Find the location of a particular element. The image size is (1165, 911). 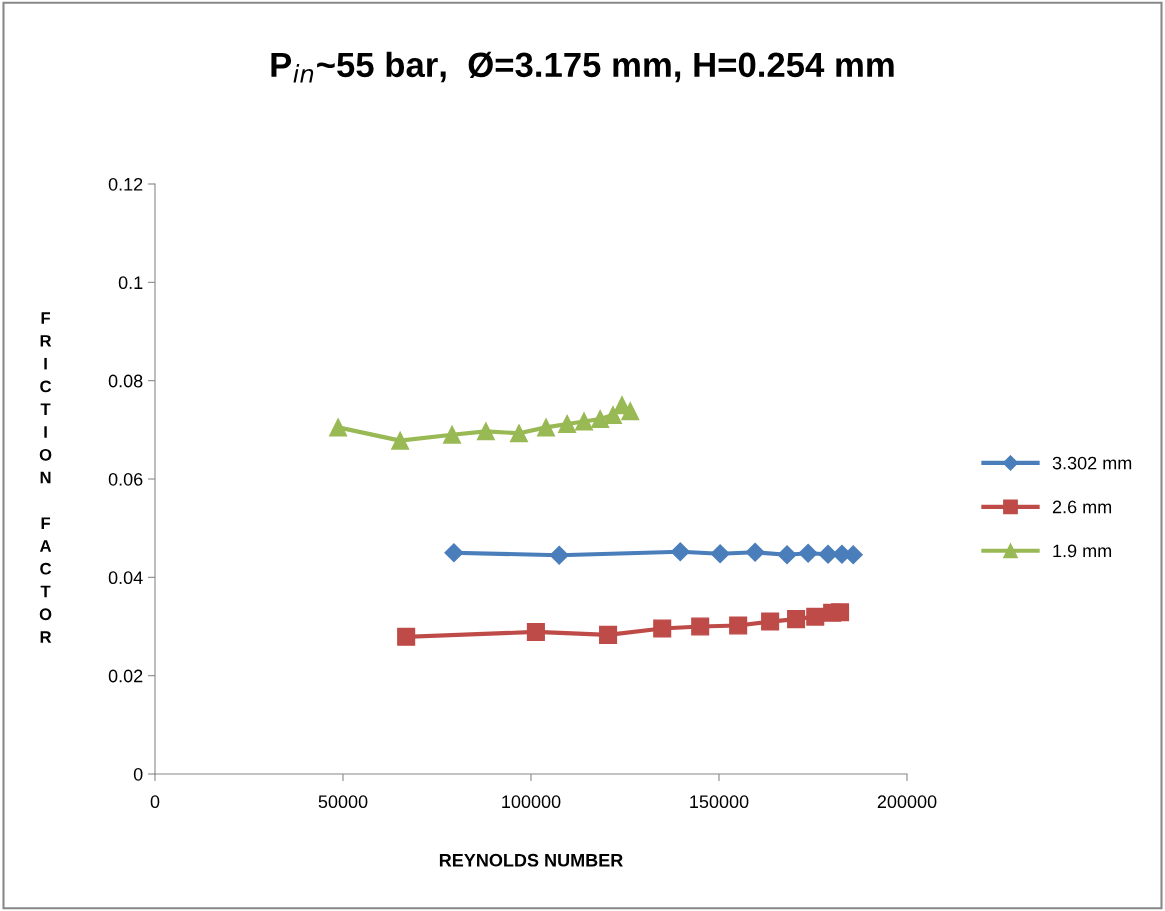

x-tick-label: 100000 is located at coordinates (531, 802).